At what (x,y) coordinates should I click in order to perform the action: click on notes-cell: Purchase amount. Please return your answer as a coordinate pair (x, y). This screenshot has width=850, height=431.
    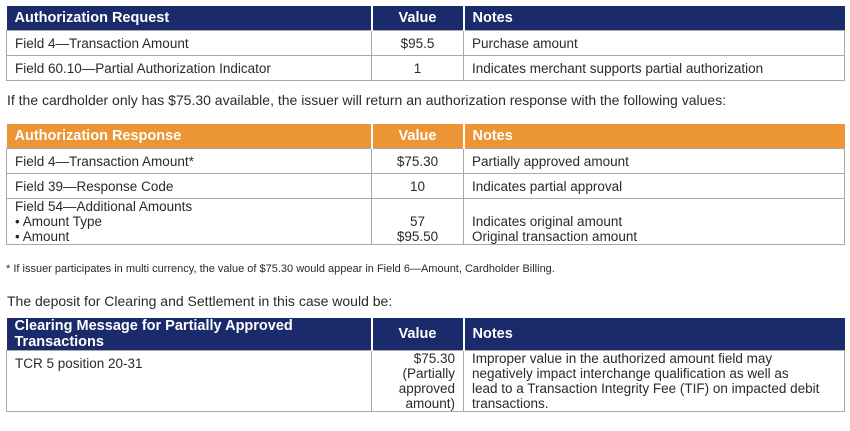
    Looking at the image, I should click on (654, 43).